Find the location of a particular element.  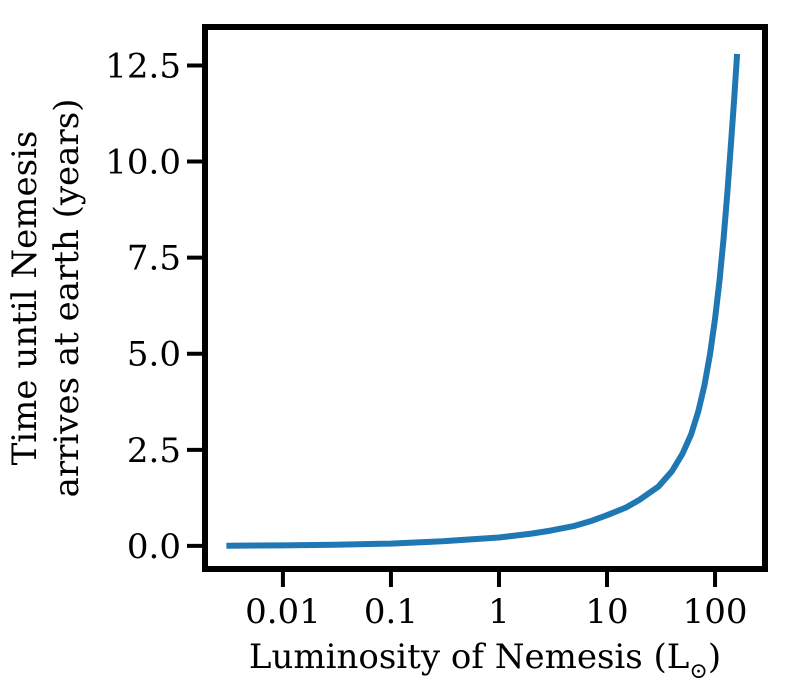

x-tick-label: 100 is located at coordinates (715, 612).